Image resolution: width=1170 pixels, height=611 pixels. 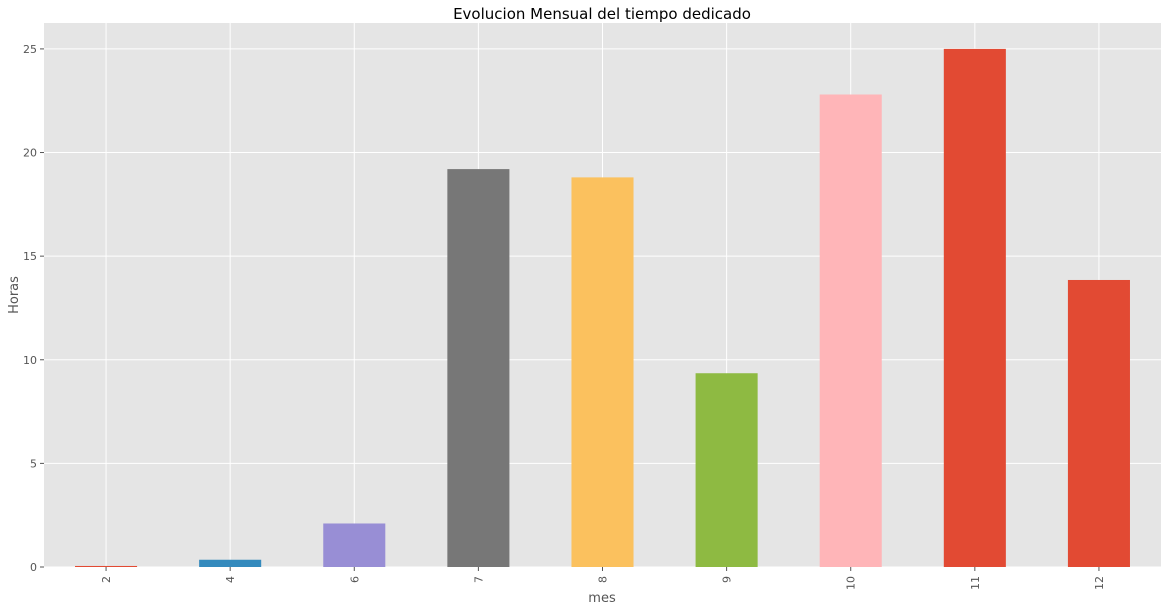 I want to click on x-tick-label: 2, so click(x=106, y=579).